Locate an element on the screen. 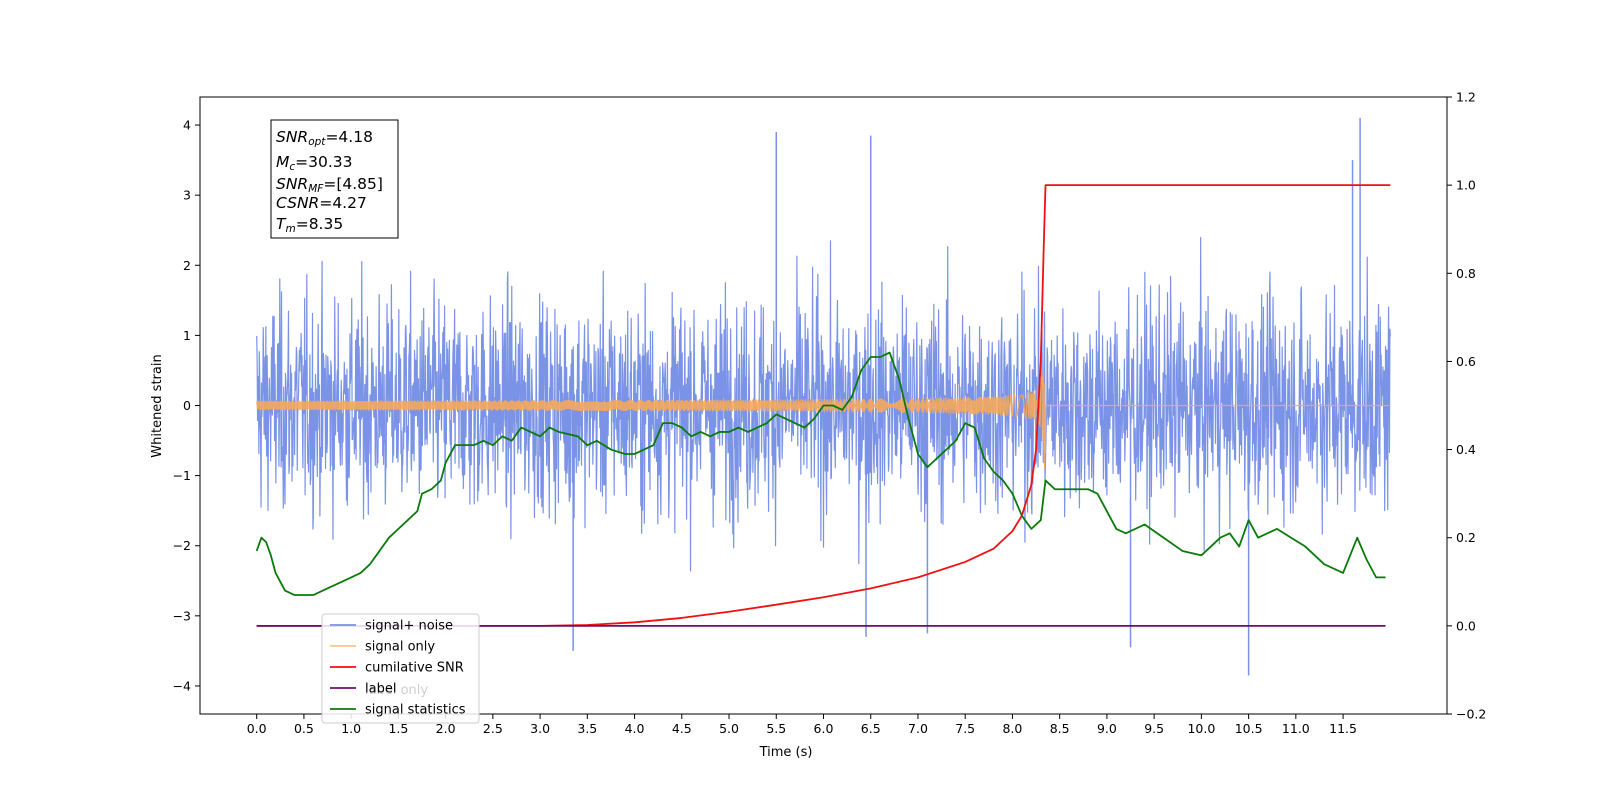 Image resolution: width=1600 pixels, height=804 pixels. x-tick-label: 2.5 is located at coordinates (493, 728).